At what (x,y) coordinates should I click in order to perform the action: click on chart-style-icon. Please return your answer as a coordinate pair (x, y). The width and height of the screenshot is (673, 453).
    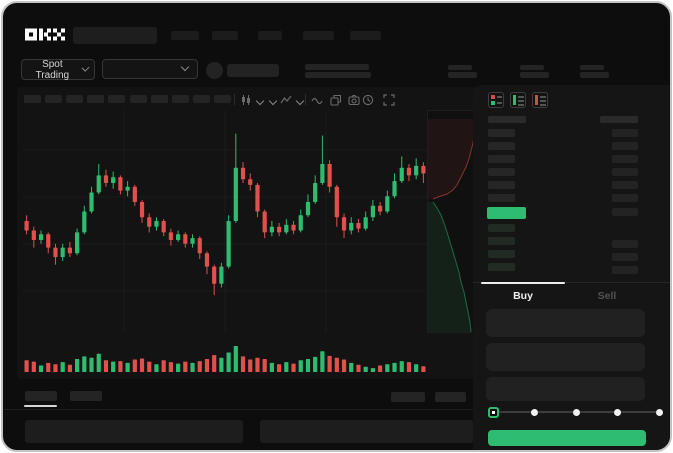
    Looking at the image, I should click on (246, 100).